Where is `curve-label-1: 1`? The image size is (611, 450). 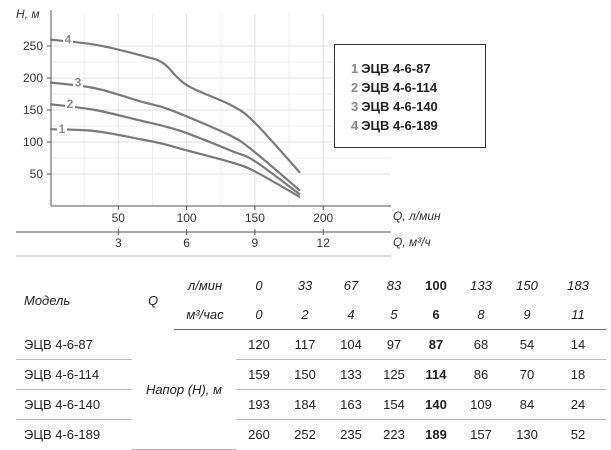 curve-label-1: 1 is located at coordinates (62, 129).